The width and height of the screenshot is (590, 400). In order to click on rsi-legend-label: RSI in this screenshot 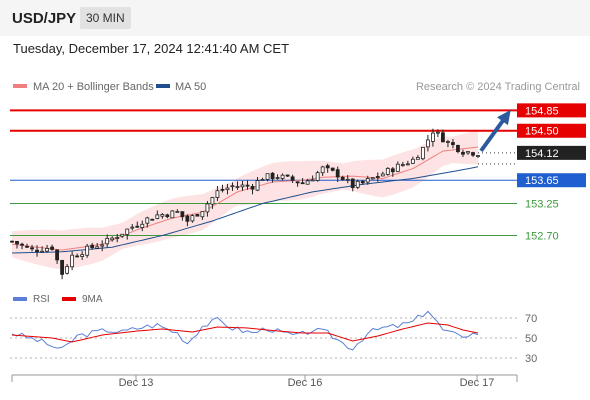, I will do `click(41, 299)`.